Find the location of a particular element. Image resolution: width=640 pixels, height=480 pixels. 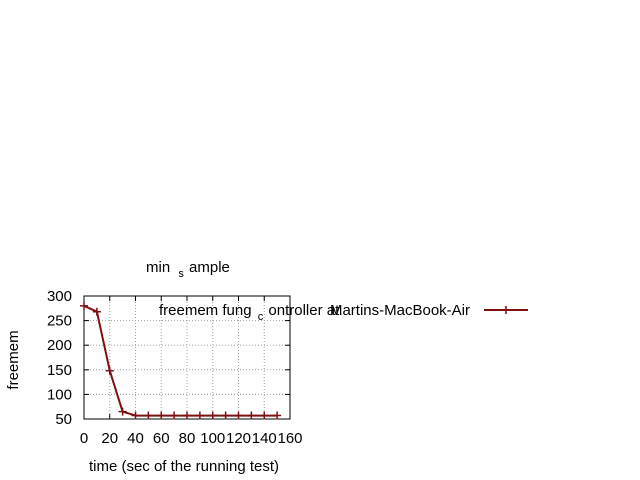

x-tick-label: 160 is located at coordinates (289, 438).